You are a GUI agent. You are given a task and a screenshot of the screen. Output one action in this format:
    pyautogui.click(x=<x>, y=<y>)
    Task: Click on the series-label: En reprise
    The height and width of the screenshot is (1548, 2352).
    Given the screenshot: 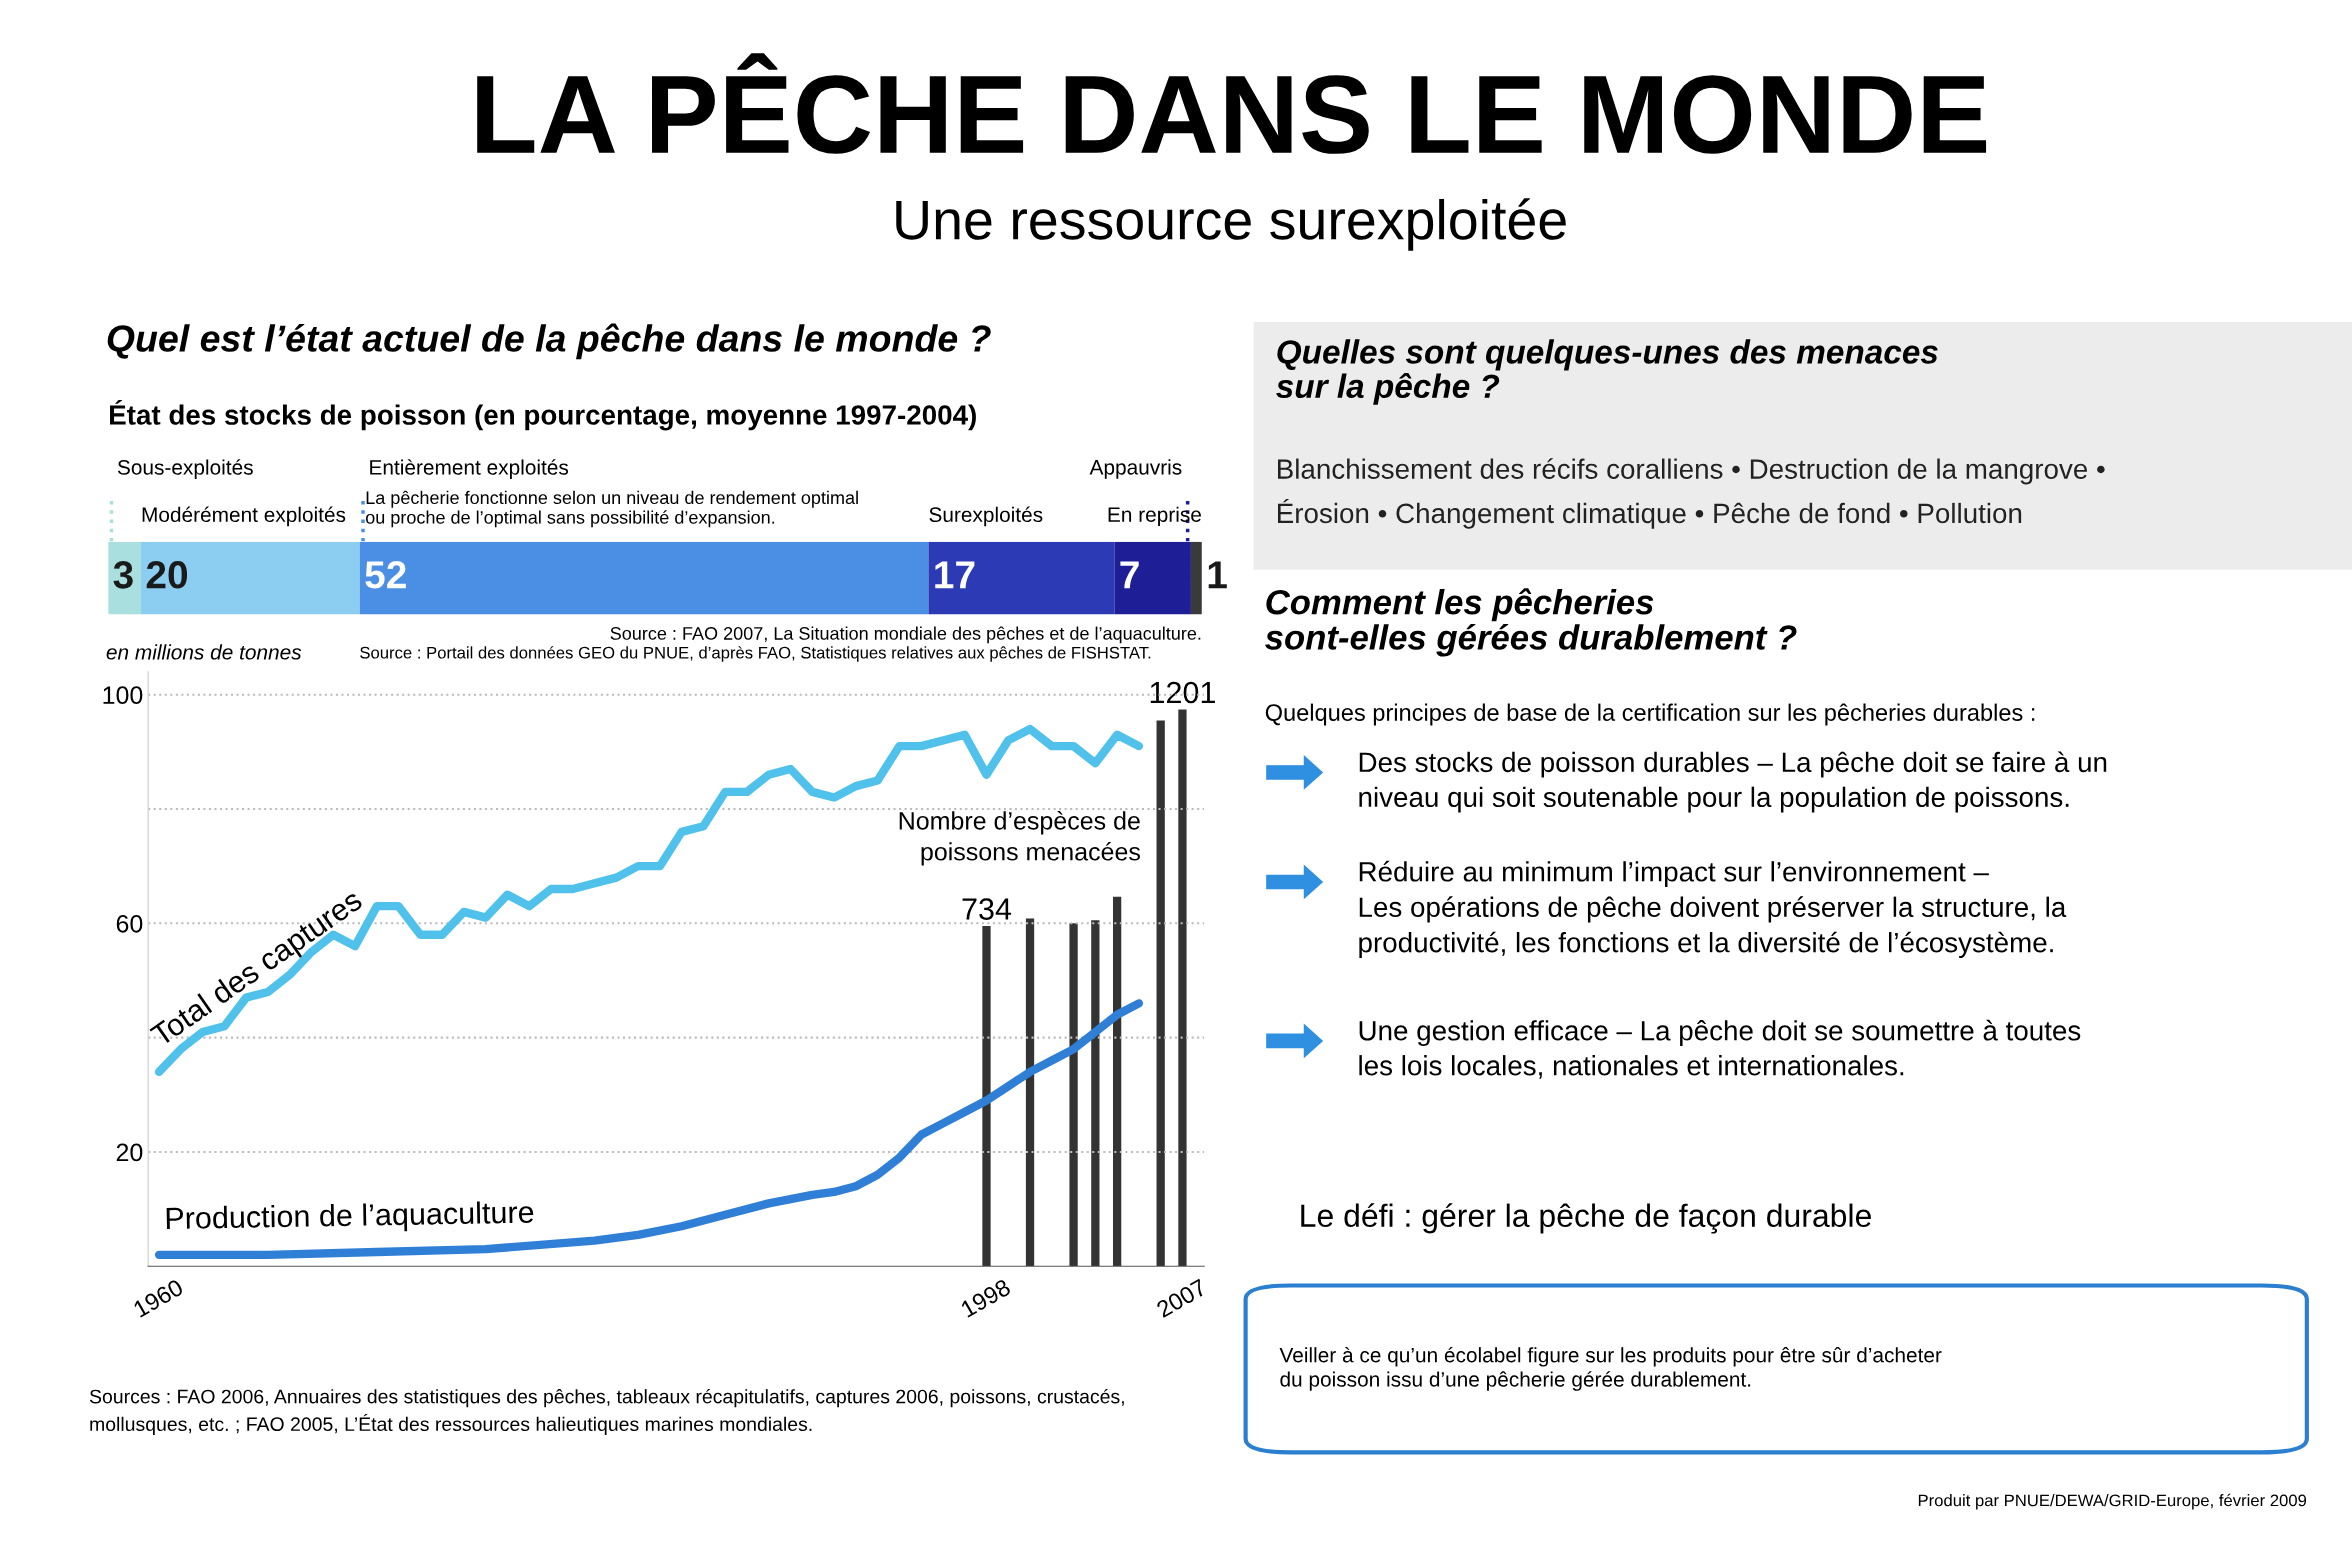 What is the action you would take?
    pyautogui.click(x=1154, y=516)
    